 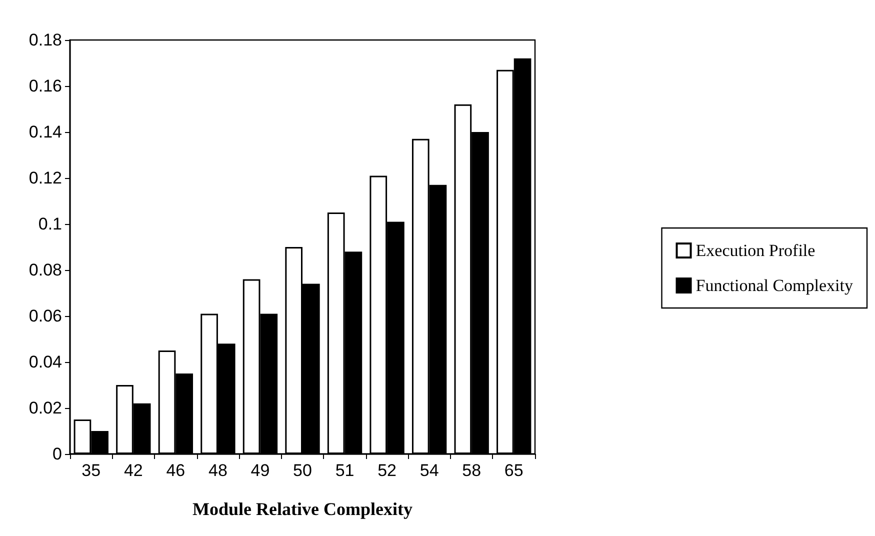 What do you see at coordinates (176, 470) in the screenshot?
I see `x-tick-label: 46` at bounding box center [176, 470].